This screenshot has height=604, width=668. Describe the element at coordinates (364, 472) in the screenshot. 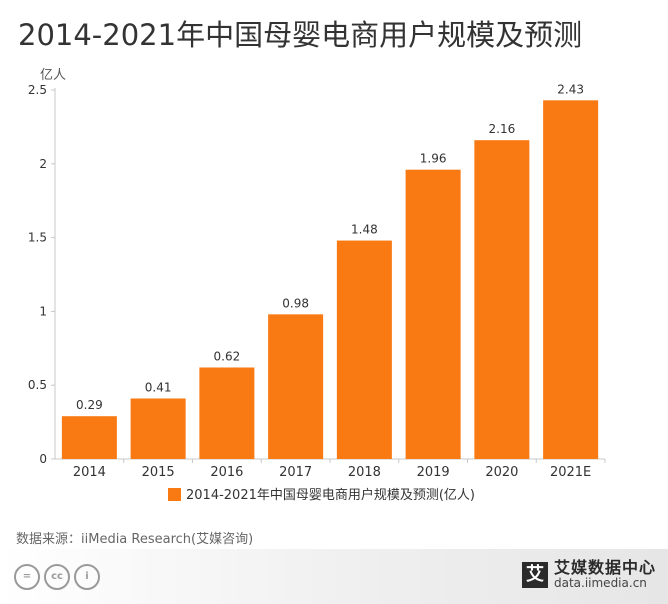

I see `x-tick-label: 2018` at that location.